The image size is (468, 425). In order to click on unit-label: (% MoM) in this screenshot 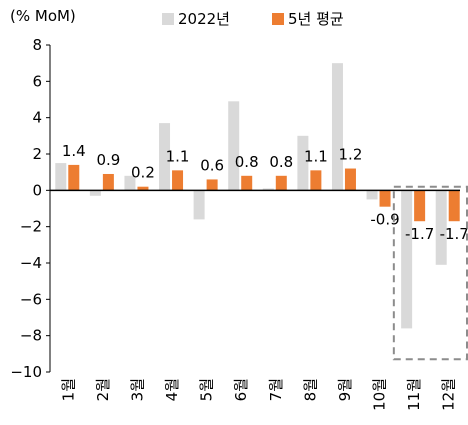, I will do `click(43, 16)`.